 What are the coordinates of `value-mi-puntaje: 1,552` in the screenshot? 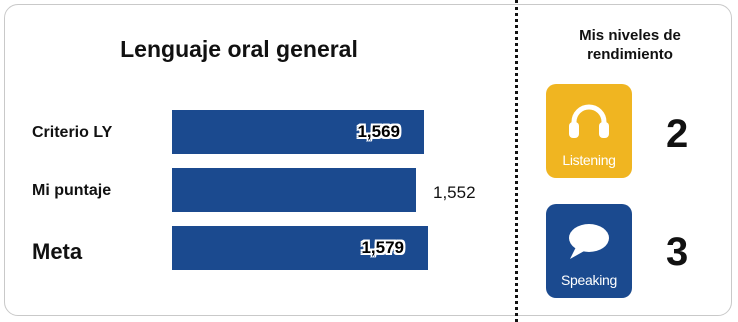 It's located at (454, 192).